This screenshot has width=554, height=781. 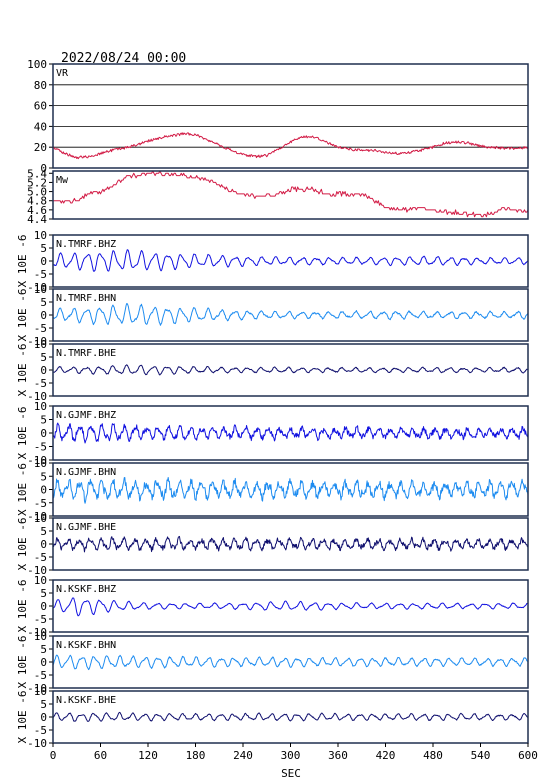 I want to click on panel-label: N.TMRF.BHZ, so click(x=86, y=244).